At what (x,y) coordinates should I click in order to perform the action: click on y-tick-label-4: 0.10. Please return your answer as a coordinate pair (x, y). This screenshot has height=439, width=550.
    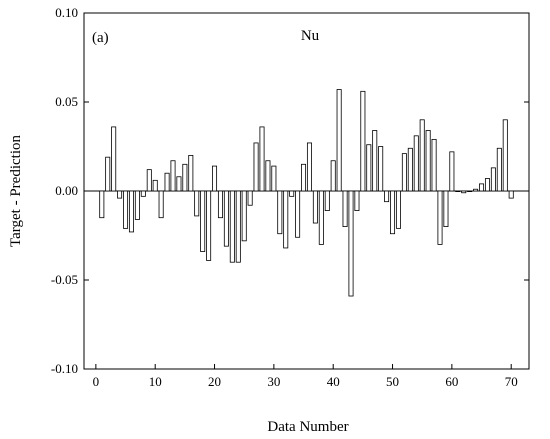
    Looking at the image, I should click on (66, 12).